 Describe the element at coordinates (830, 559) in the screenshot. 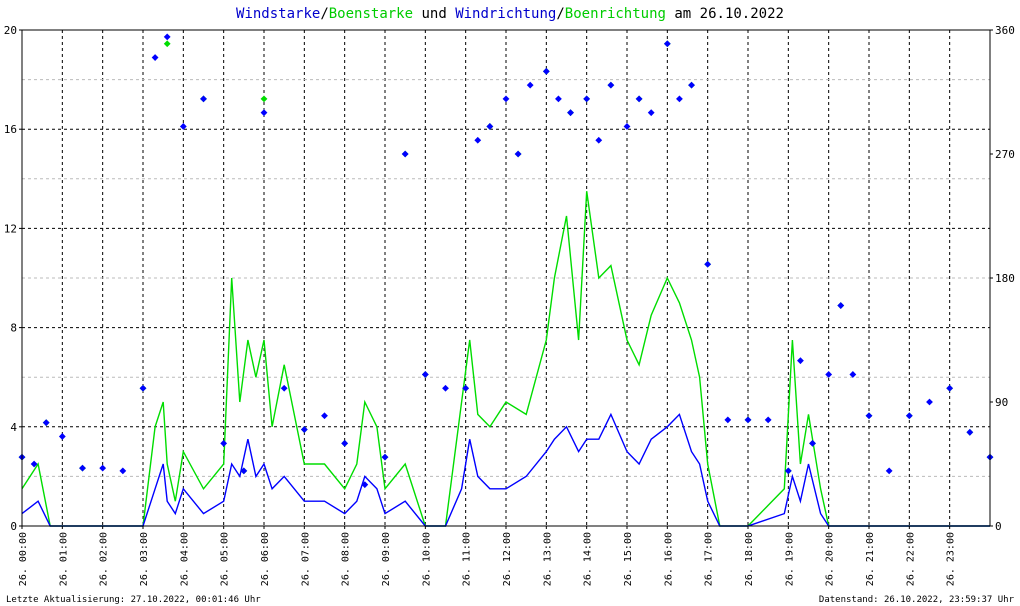

I see `x-tick-label-20: 26. 20:00` at that location.